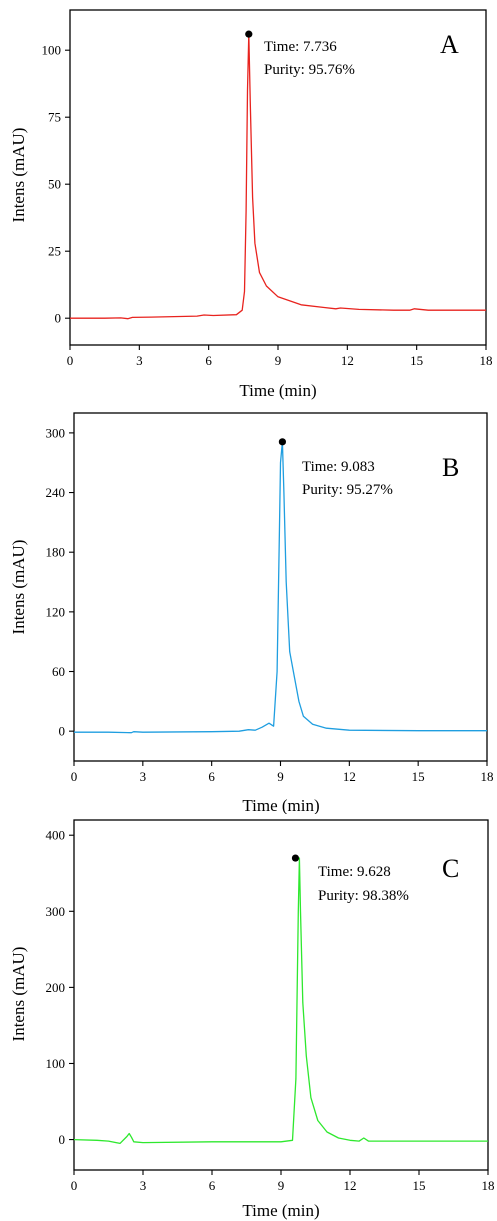 Image resolution: width=497 pixels, height=1221 pixels. I want to click on annotation-purity: Purity: 95.76%, so click(309, 70).